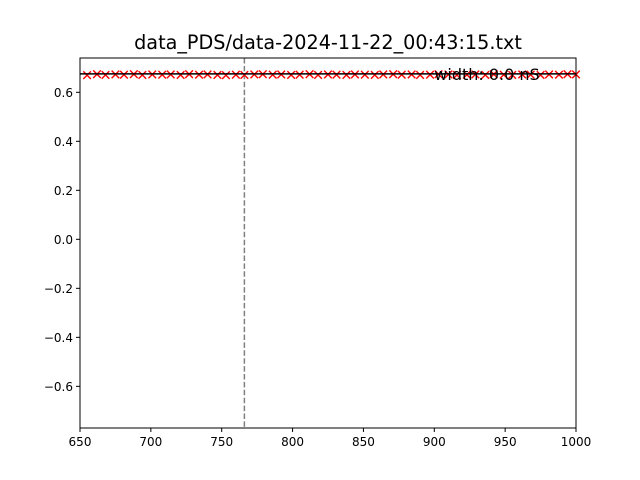 This screenshot has width=640, height=480. I want to click on y-tick-label: 0.6, so click(63, 93).